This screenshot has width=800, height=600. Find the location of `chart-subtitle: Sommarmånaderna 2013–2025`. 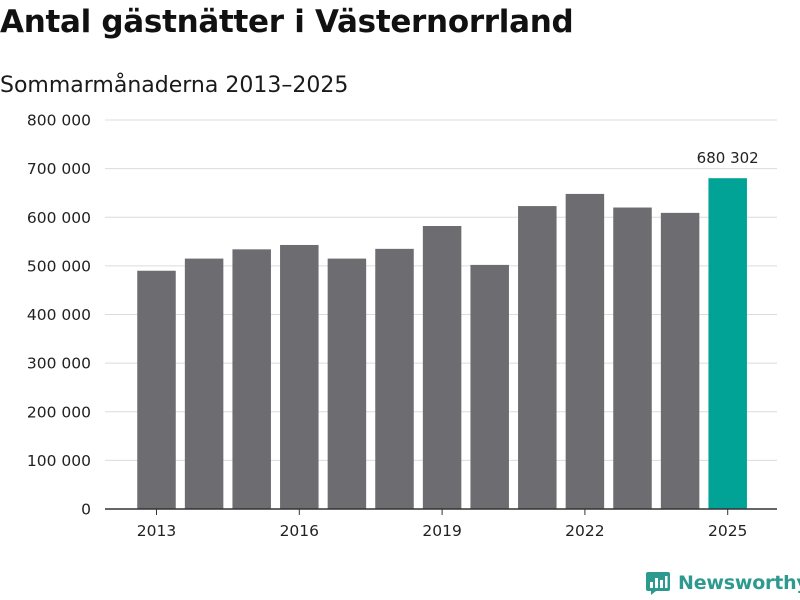

chart-subtitle: Sommarmånaderna 2013–2025 is located at coordinates (174, 85).